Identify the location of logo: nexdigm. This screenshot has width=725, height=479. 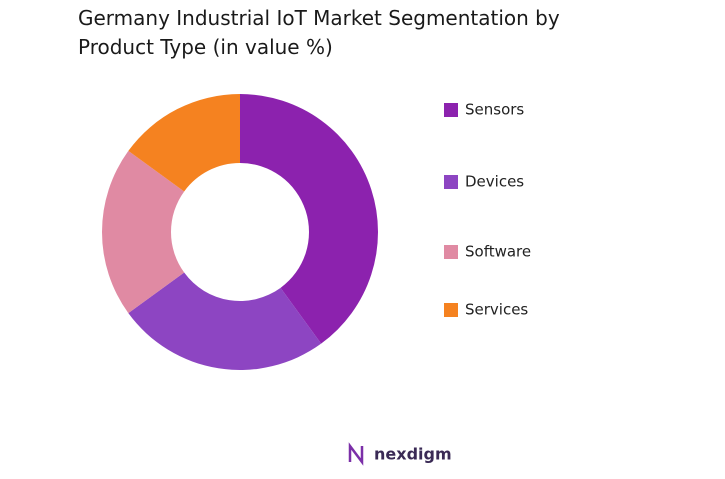
(400, 454).